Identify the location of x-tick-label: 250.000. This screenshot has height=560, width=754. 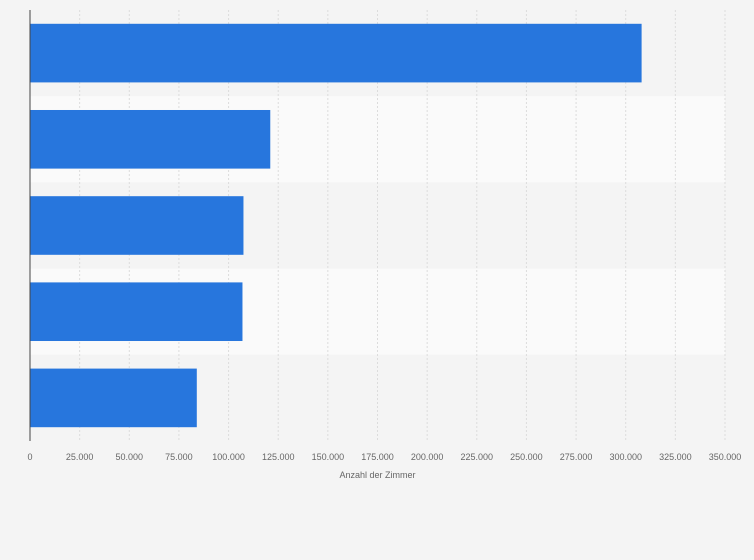
(526, 457).